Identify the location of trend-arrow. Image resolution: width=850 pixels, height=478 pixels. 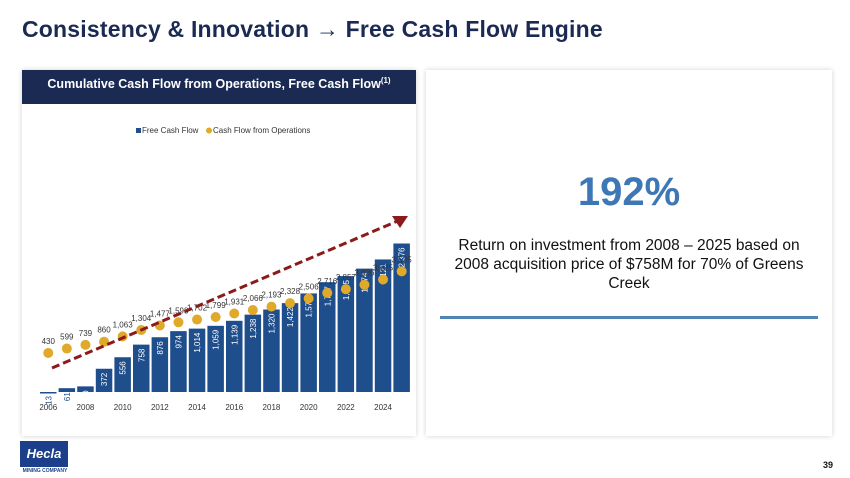
(229, 293).